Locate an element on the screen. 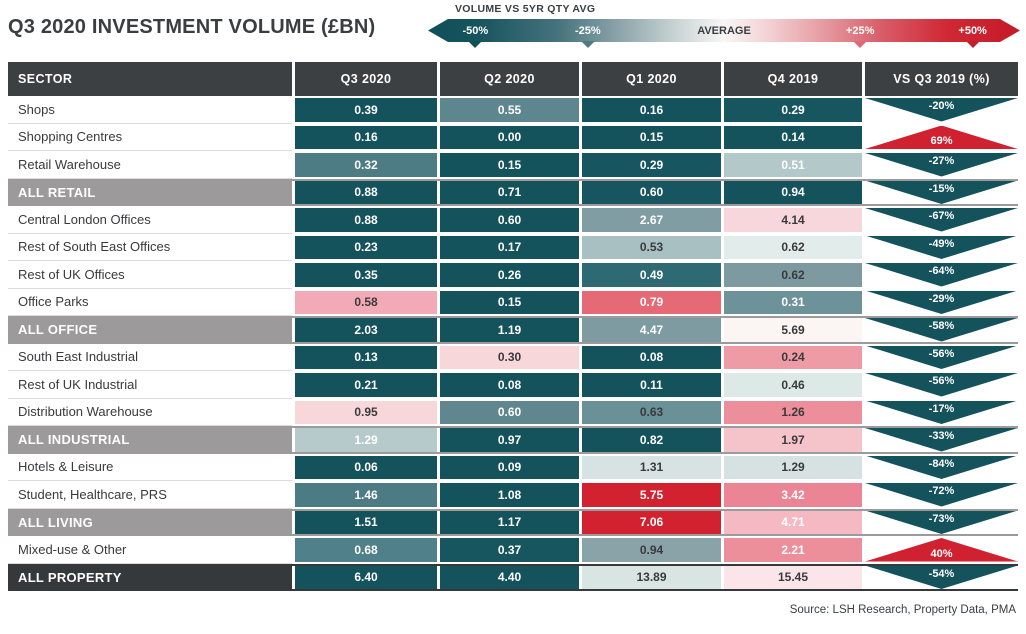 This screenshot has height=634, width=1026. change-value: -49% is located at coordinates (941, 243).